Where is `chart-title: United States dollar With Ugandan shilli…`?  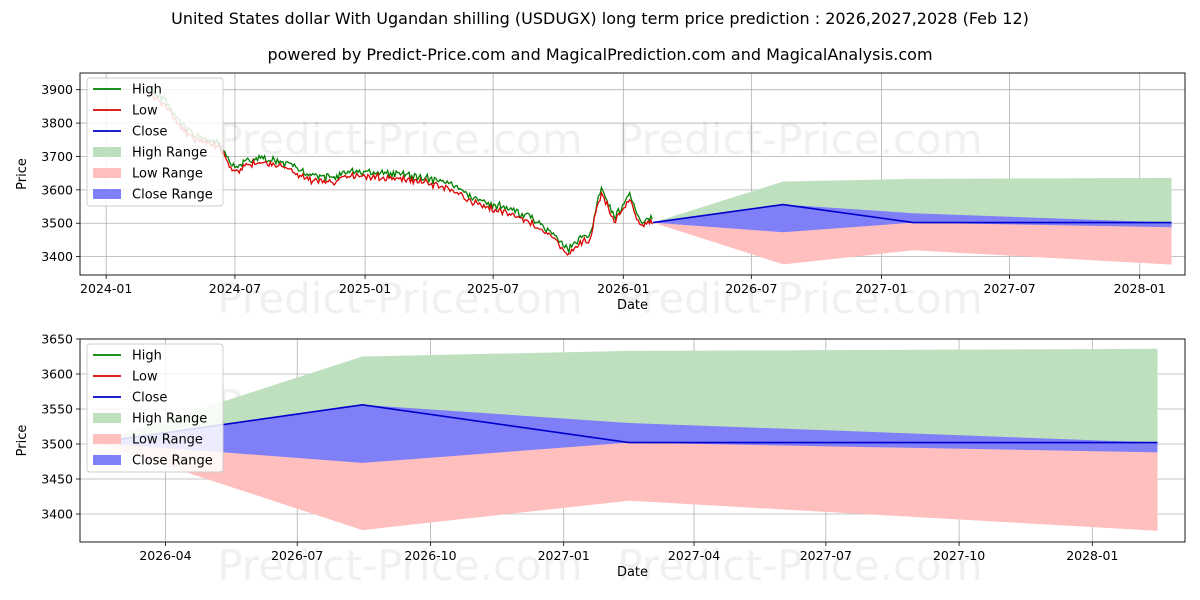
chart-title: United States dollar With Ugandan shilli… is located at coordinates (600, 18).